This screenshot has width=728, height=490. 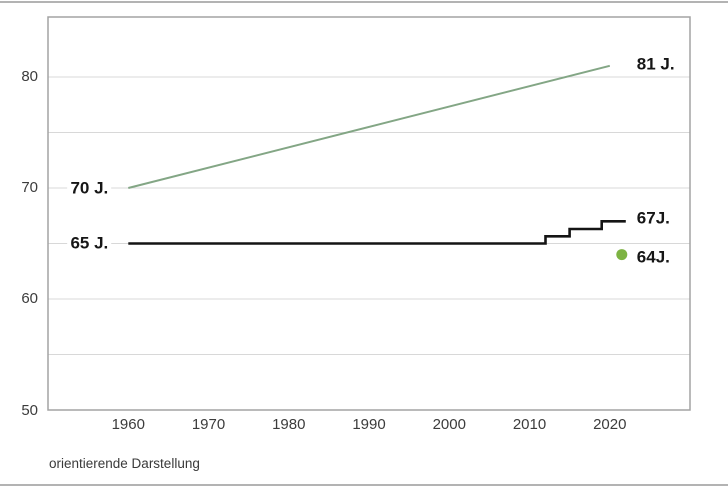 I want to click on bottom-rule, so click(x=364, y=485).